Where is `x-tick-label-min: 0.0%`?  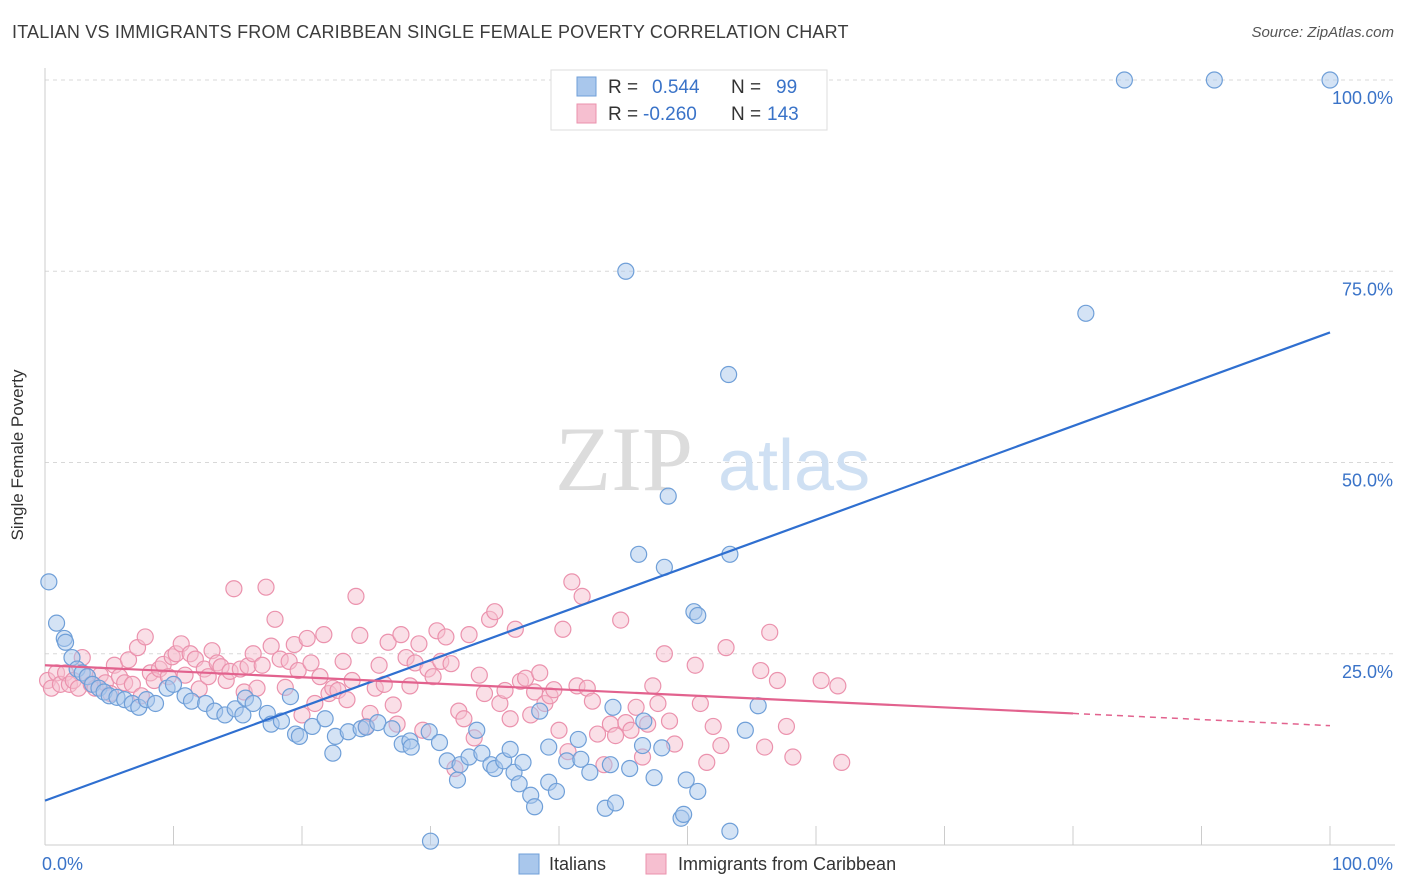
x-tick-label-min: 0.0% is located at coordinates (62, 864).